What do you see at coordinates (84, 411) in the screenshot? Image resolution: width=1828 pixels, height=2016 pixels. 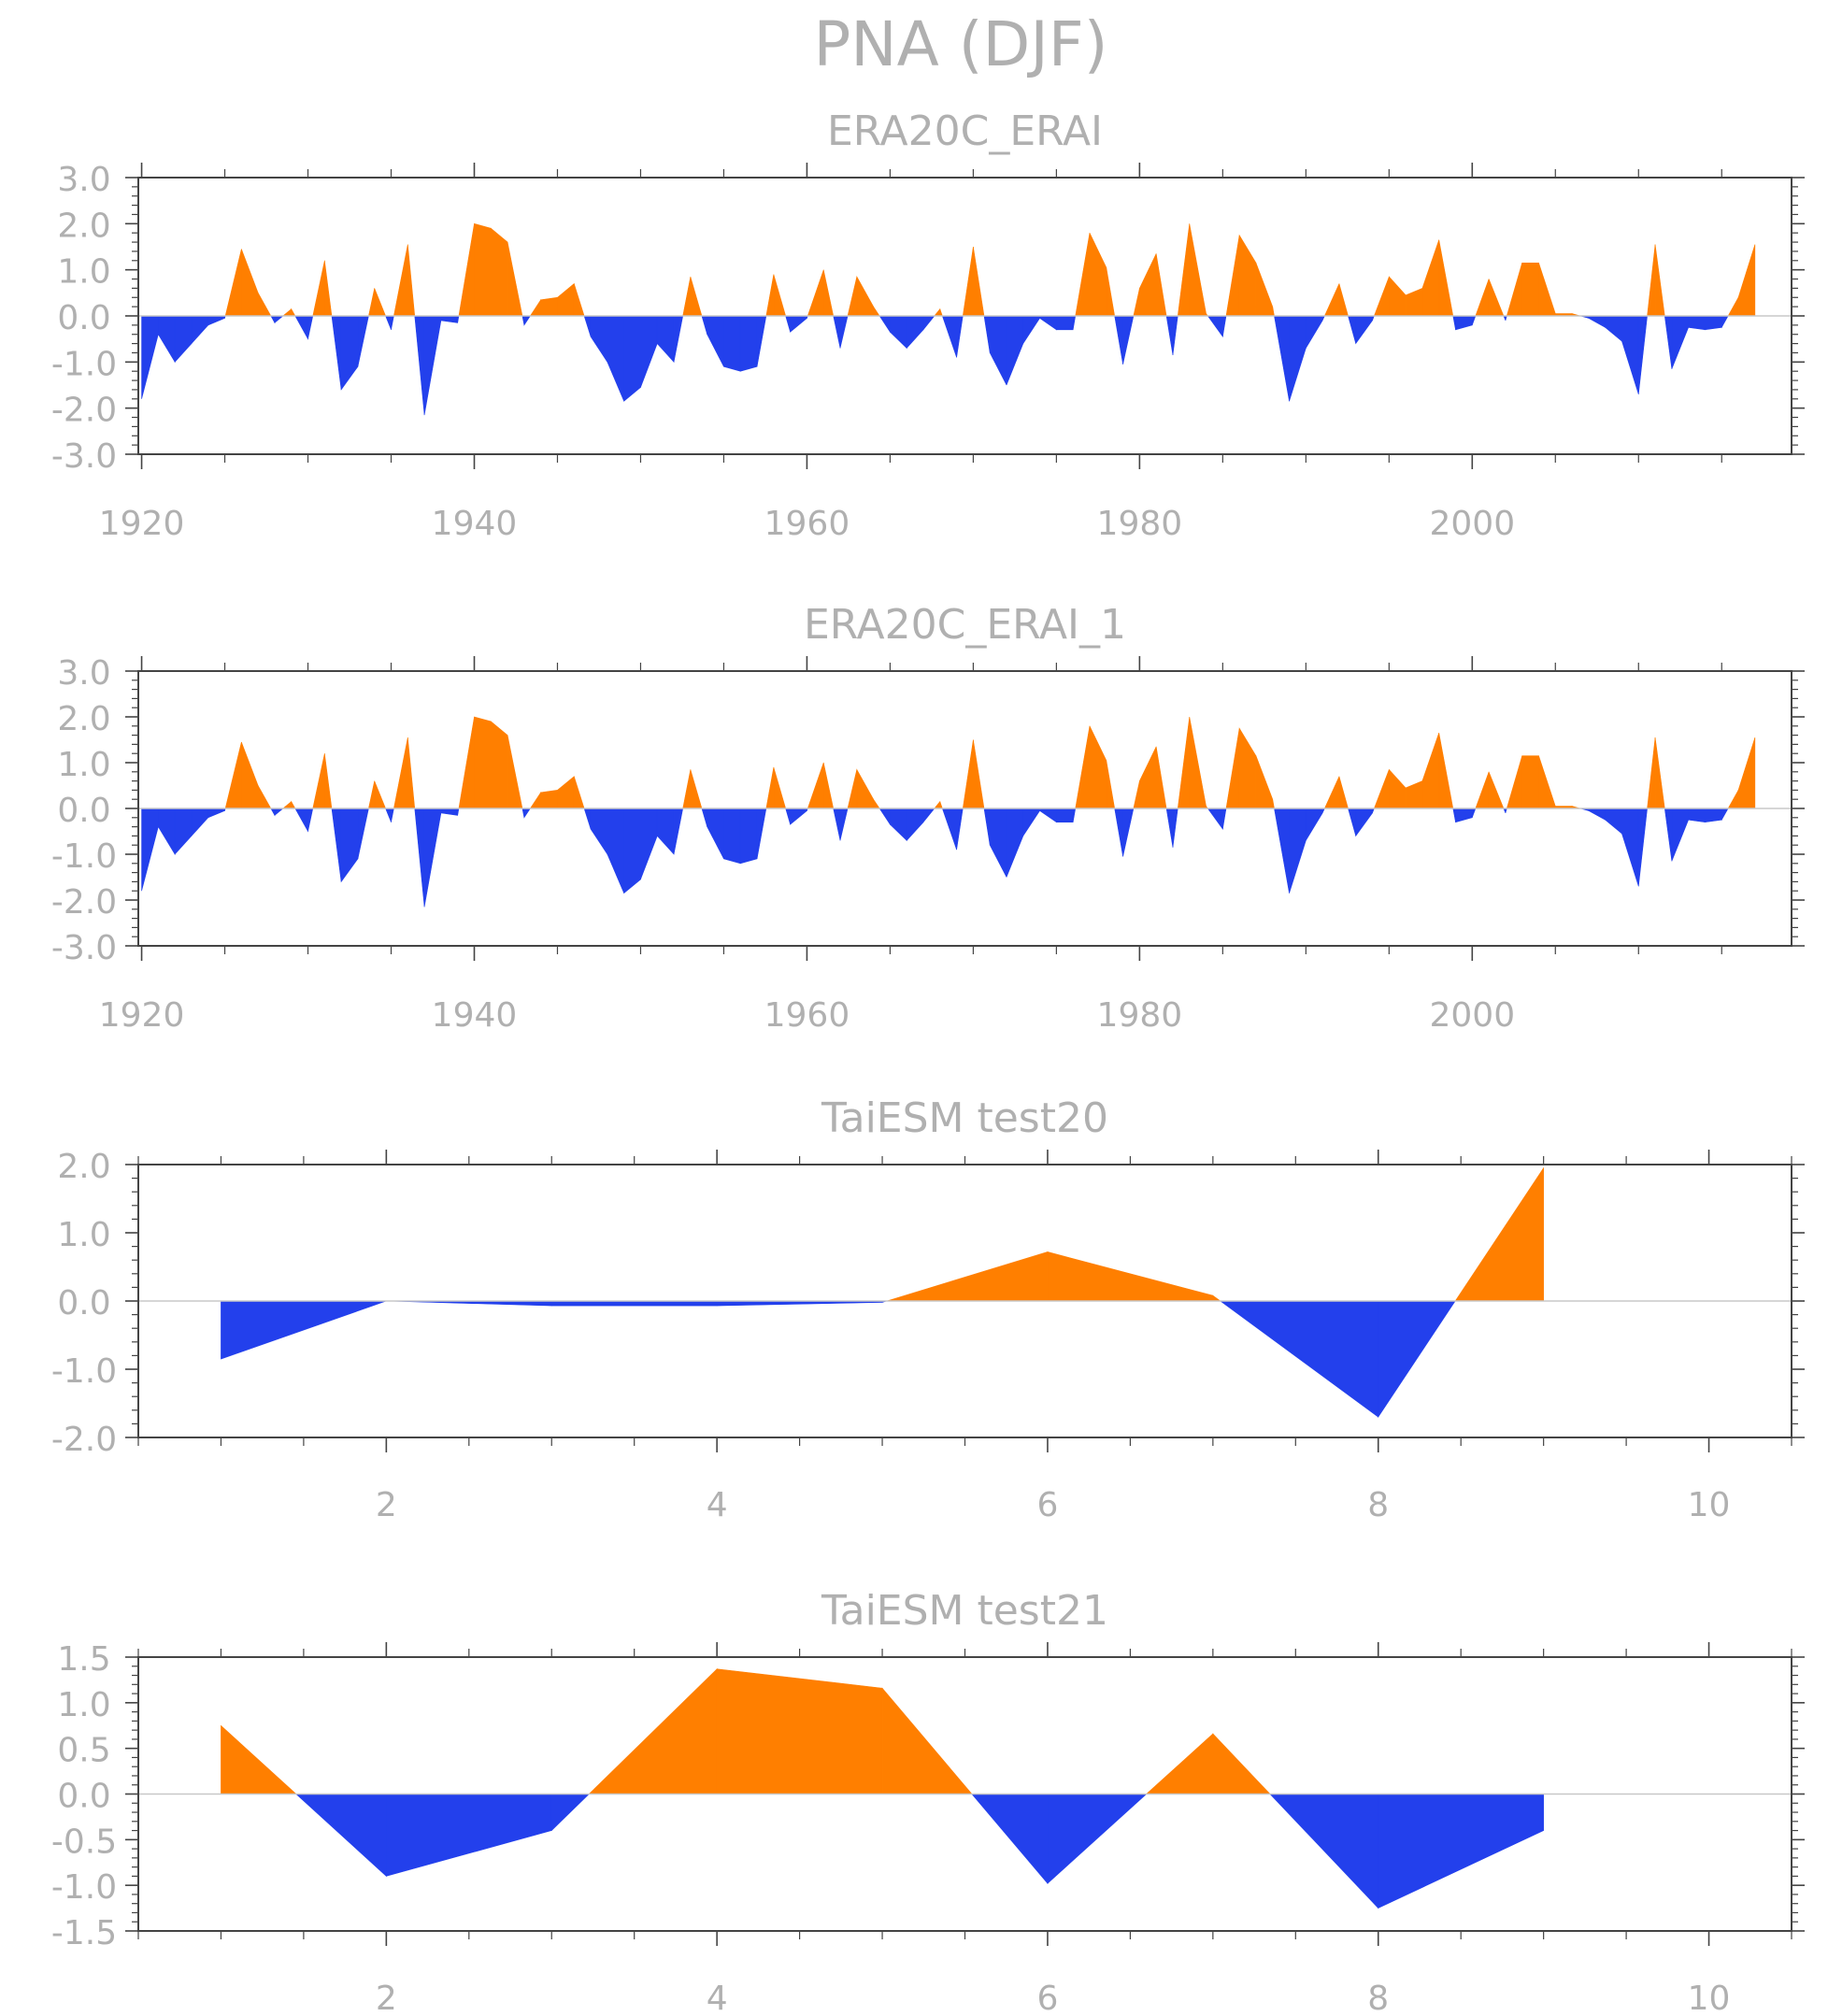 I see `y-tick-label: -2.0` at bounding box center [84, 411].